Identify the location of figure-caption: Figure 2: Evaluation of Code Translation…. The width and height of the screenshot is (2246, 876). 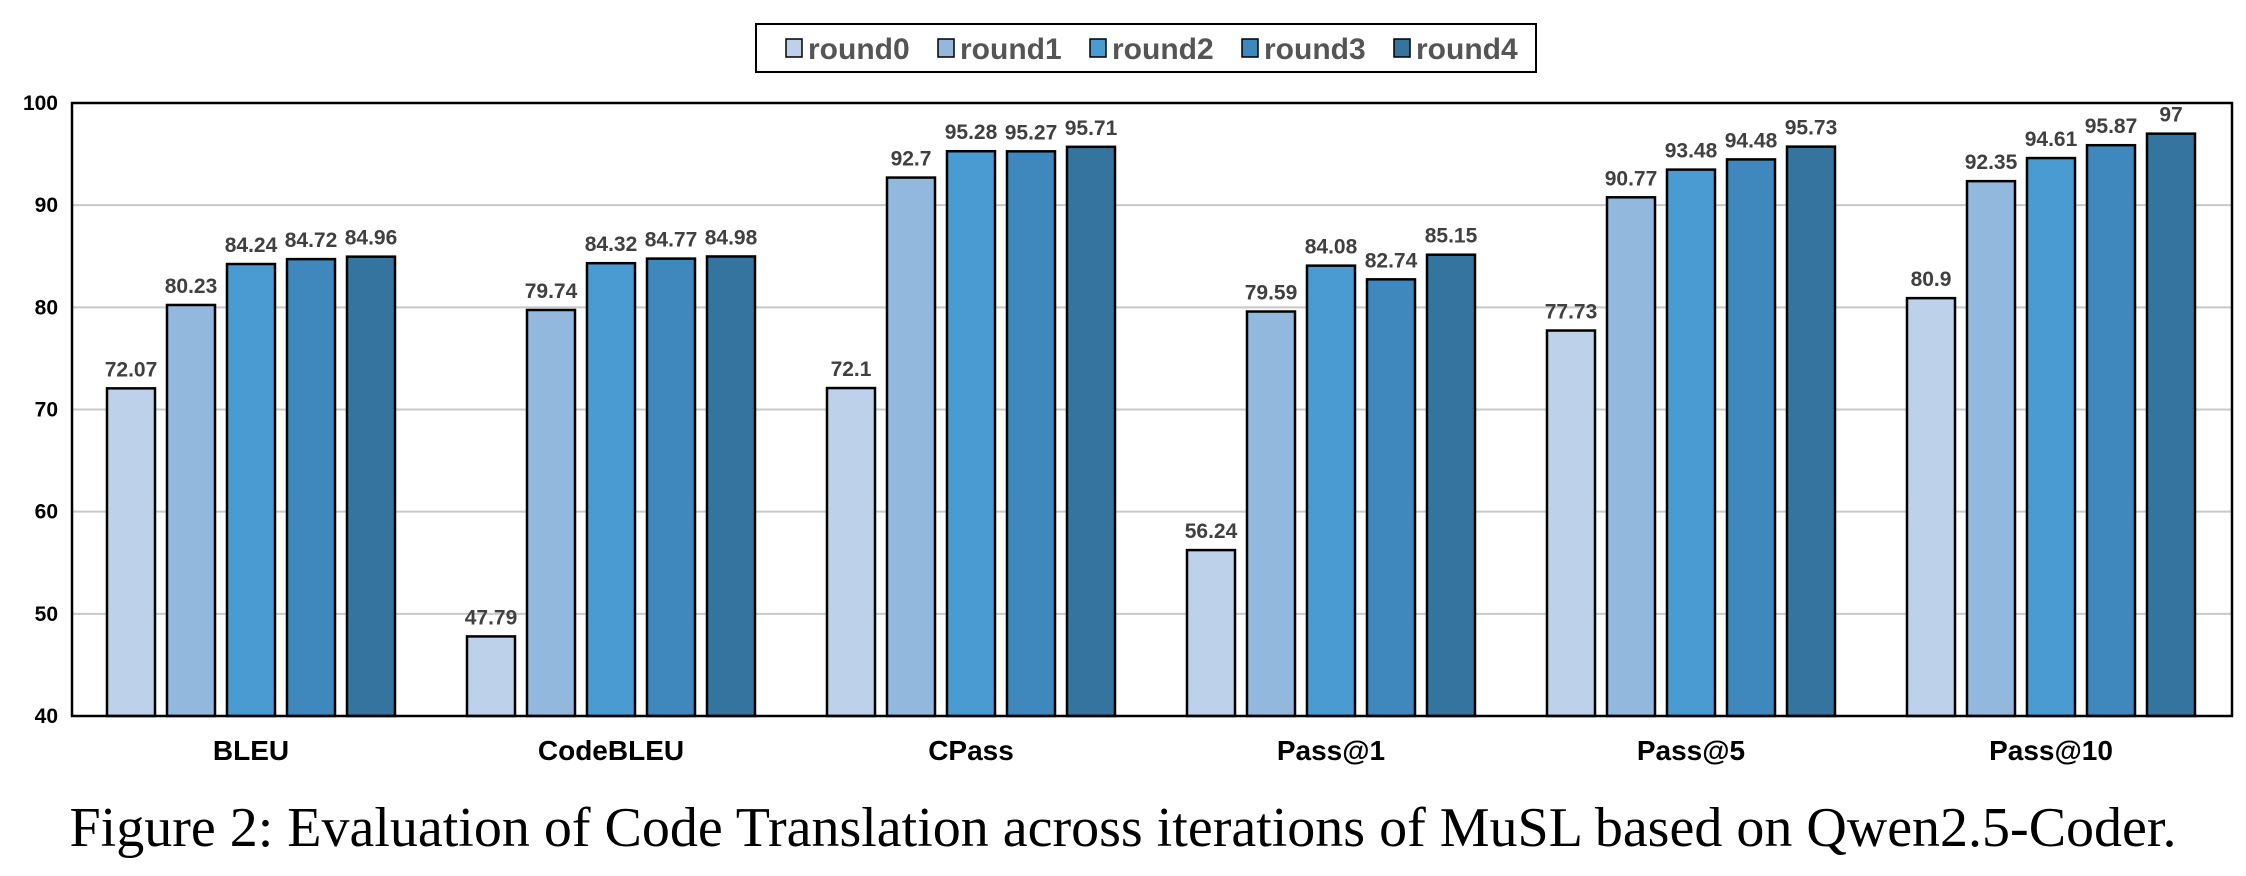
(1123, 828).